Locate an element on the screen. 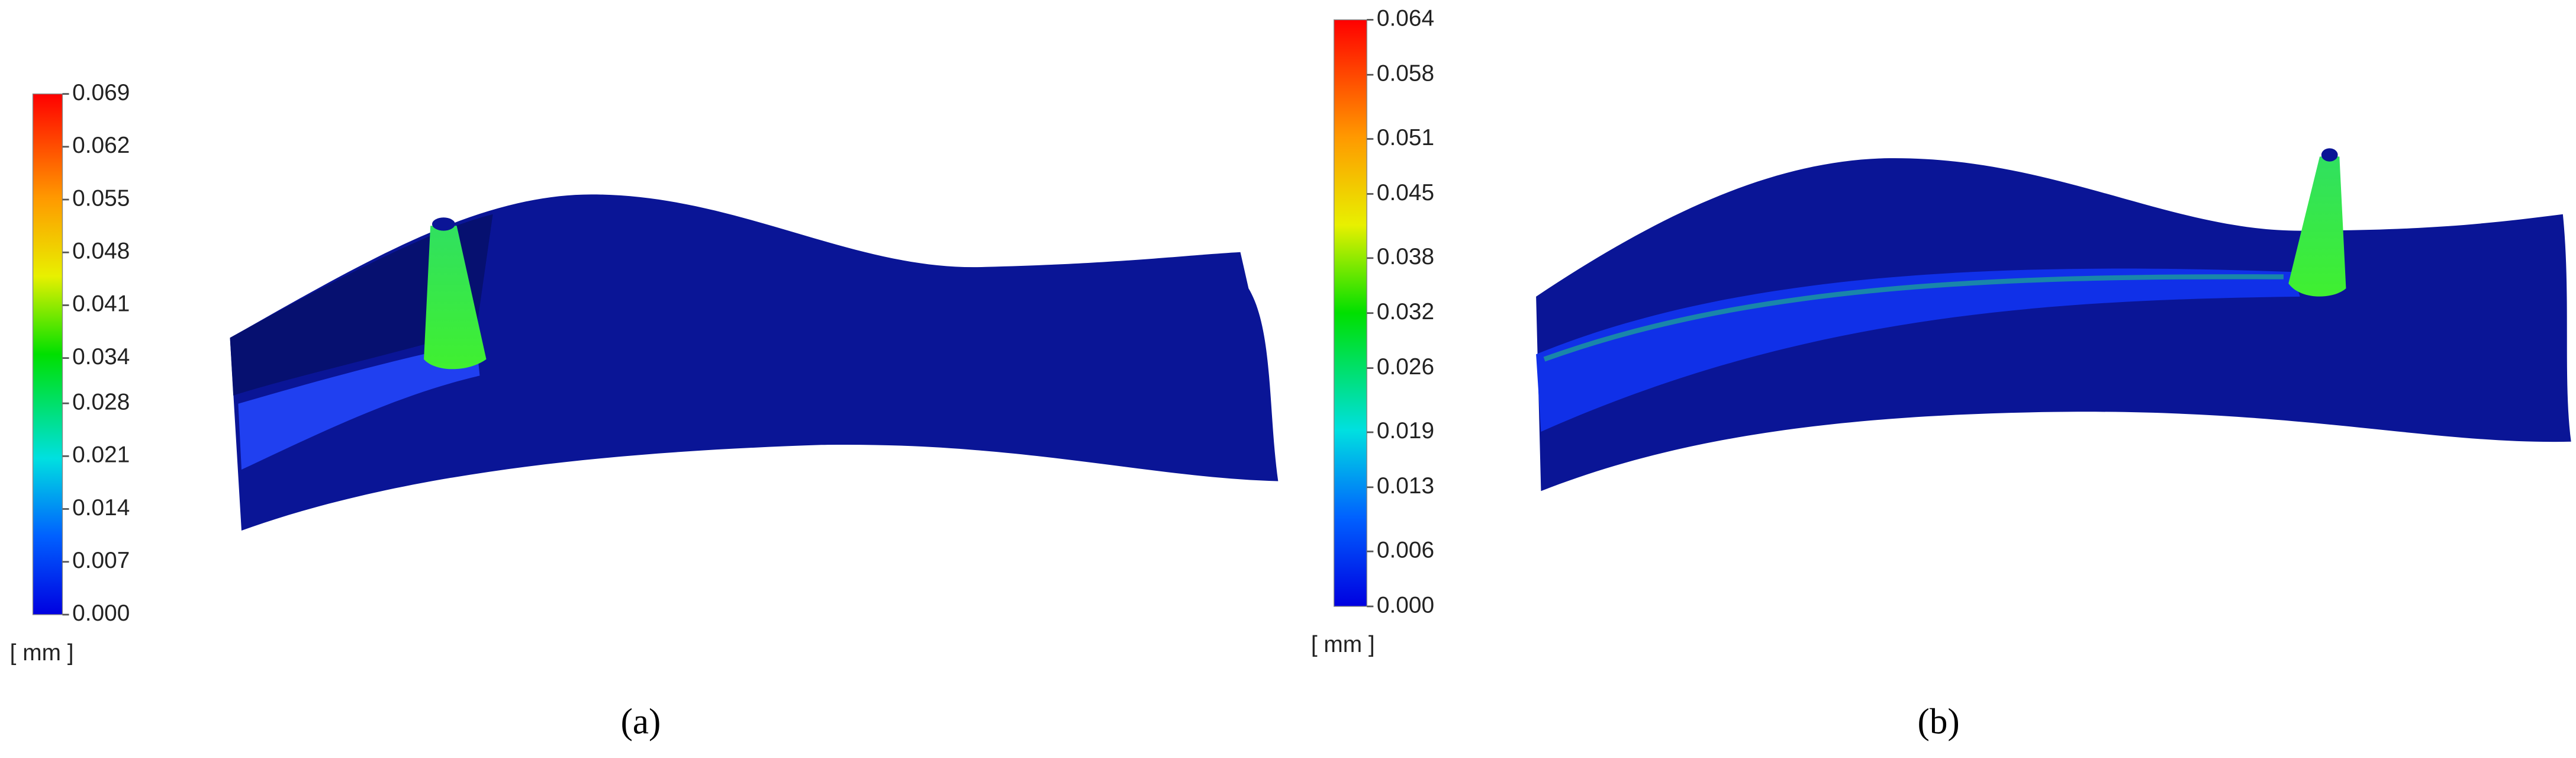 The width and height of the screenshot is (2576, 758). tick-label: 0.048 is located at coordinates (101, 251).